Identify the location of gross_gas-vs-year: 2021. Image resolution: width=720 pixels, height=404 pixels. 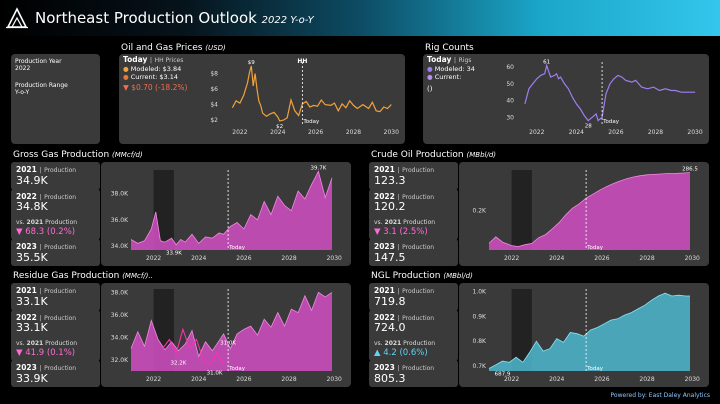
(35, 222).